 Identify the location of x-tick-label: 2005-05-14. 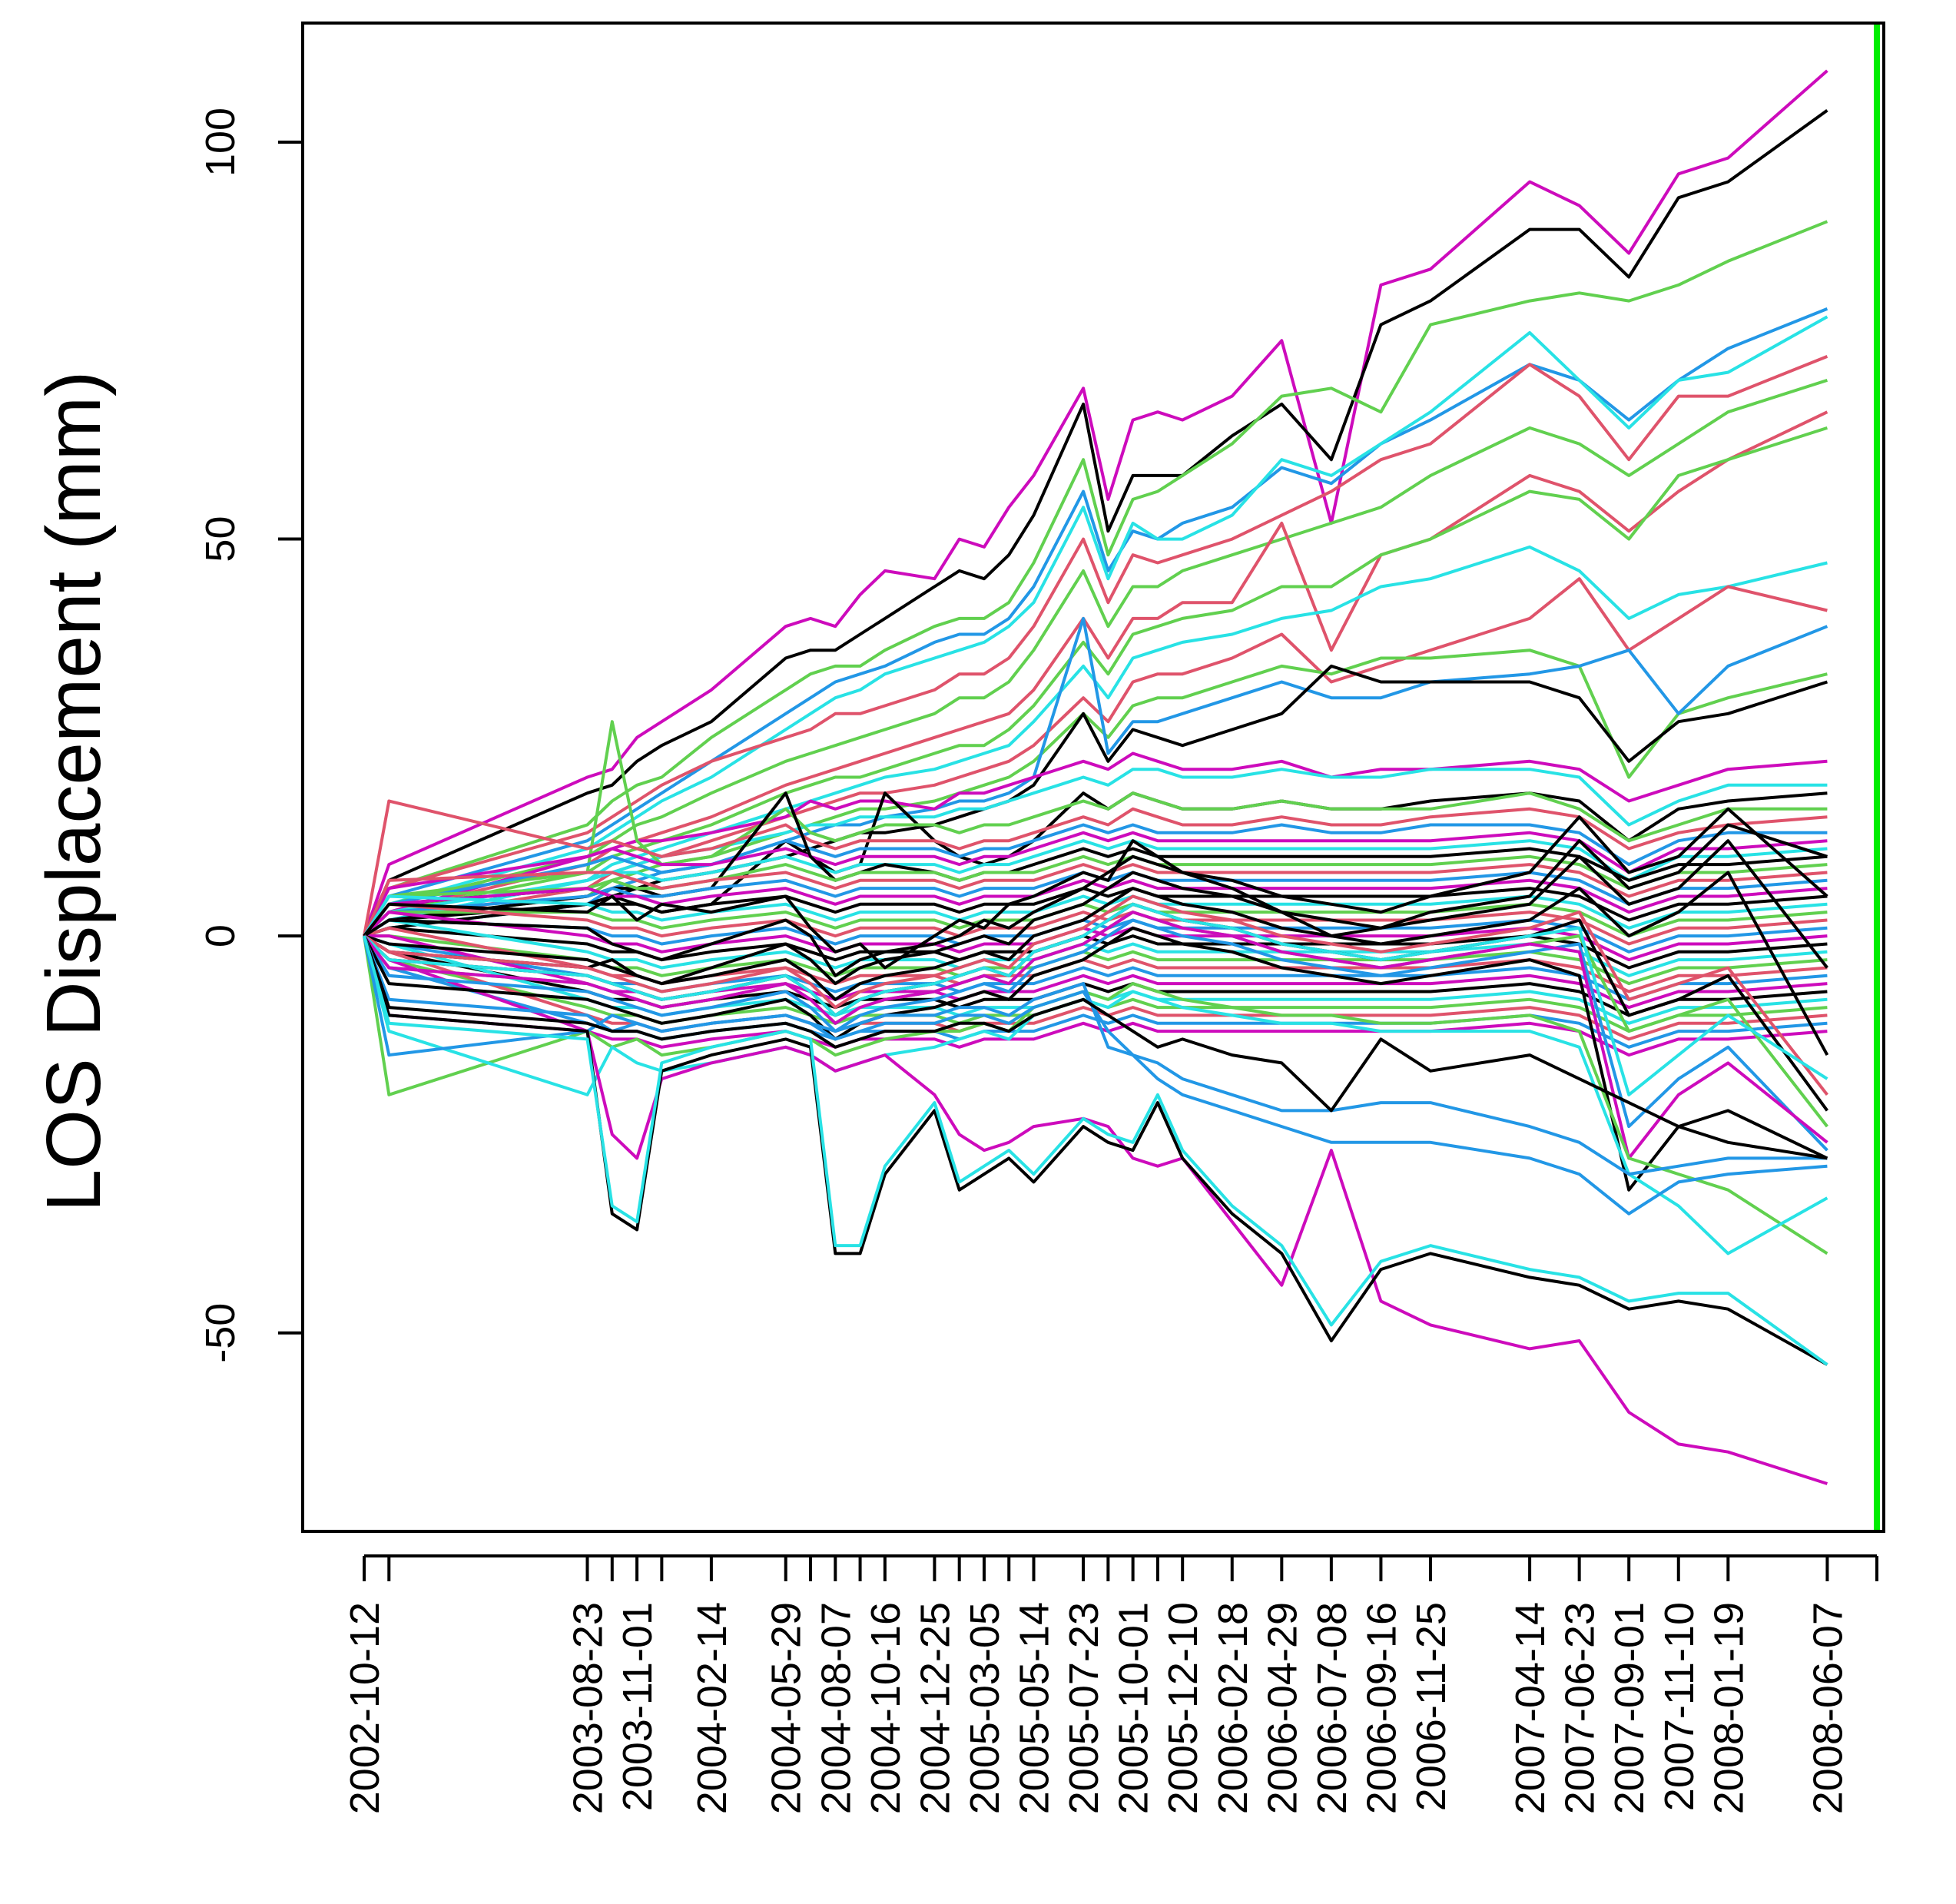
(1035, 1708).